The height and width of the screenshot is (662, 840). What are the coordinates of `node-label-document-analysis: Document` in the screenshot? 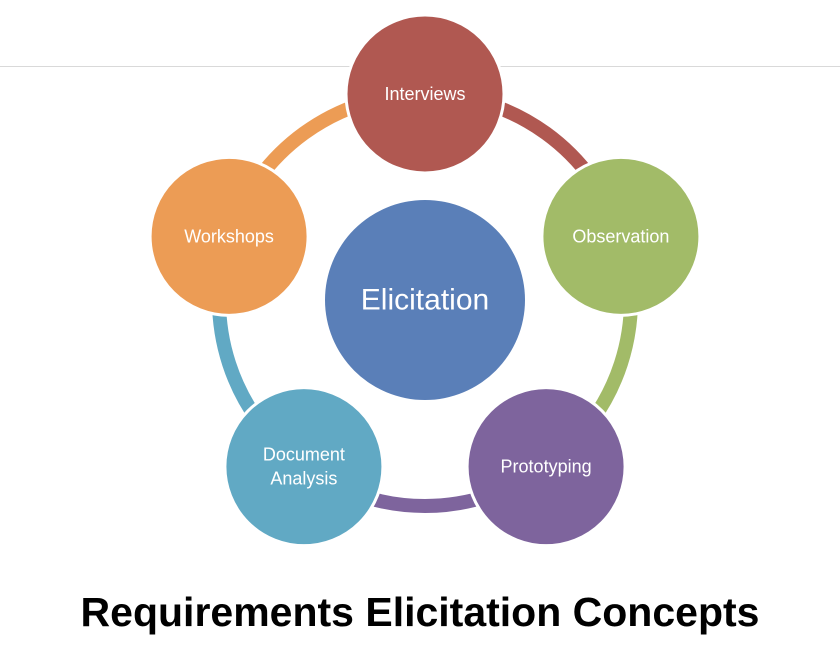 It's located at (304, 455).